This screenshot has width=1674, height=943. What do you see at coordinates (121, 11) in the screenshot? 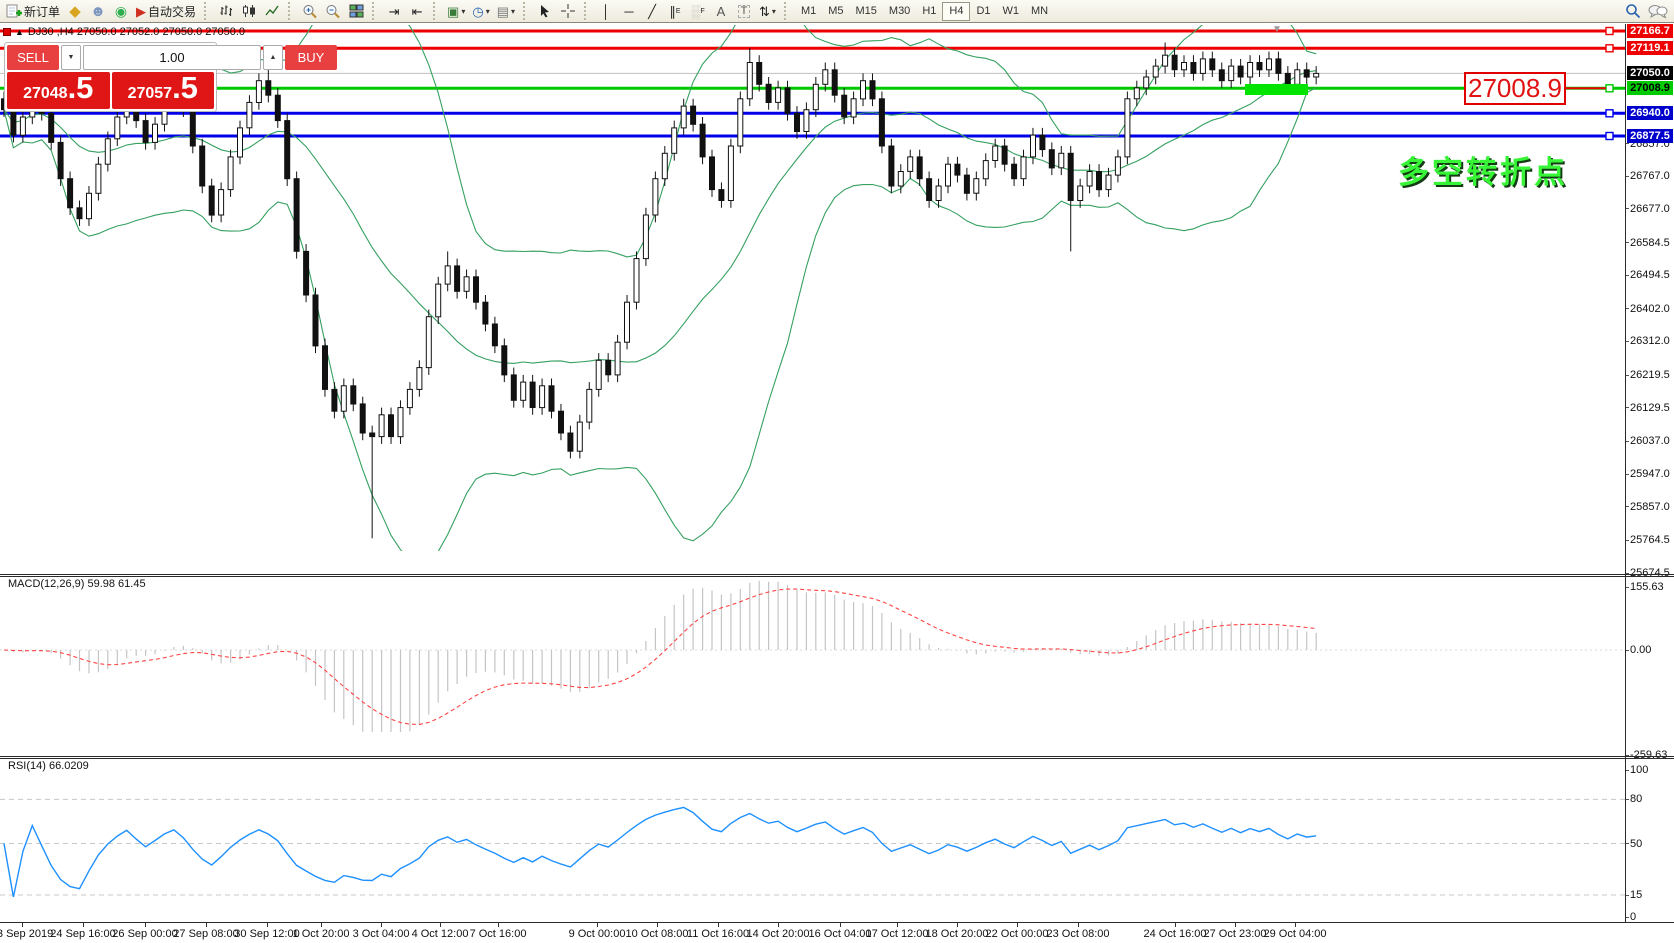
I see `signals-button: ◉` at bounding box center [121, 11].